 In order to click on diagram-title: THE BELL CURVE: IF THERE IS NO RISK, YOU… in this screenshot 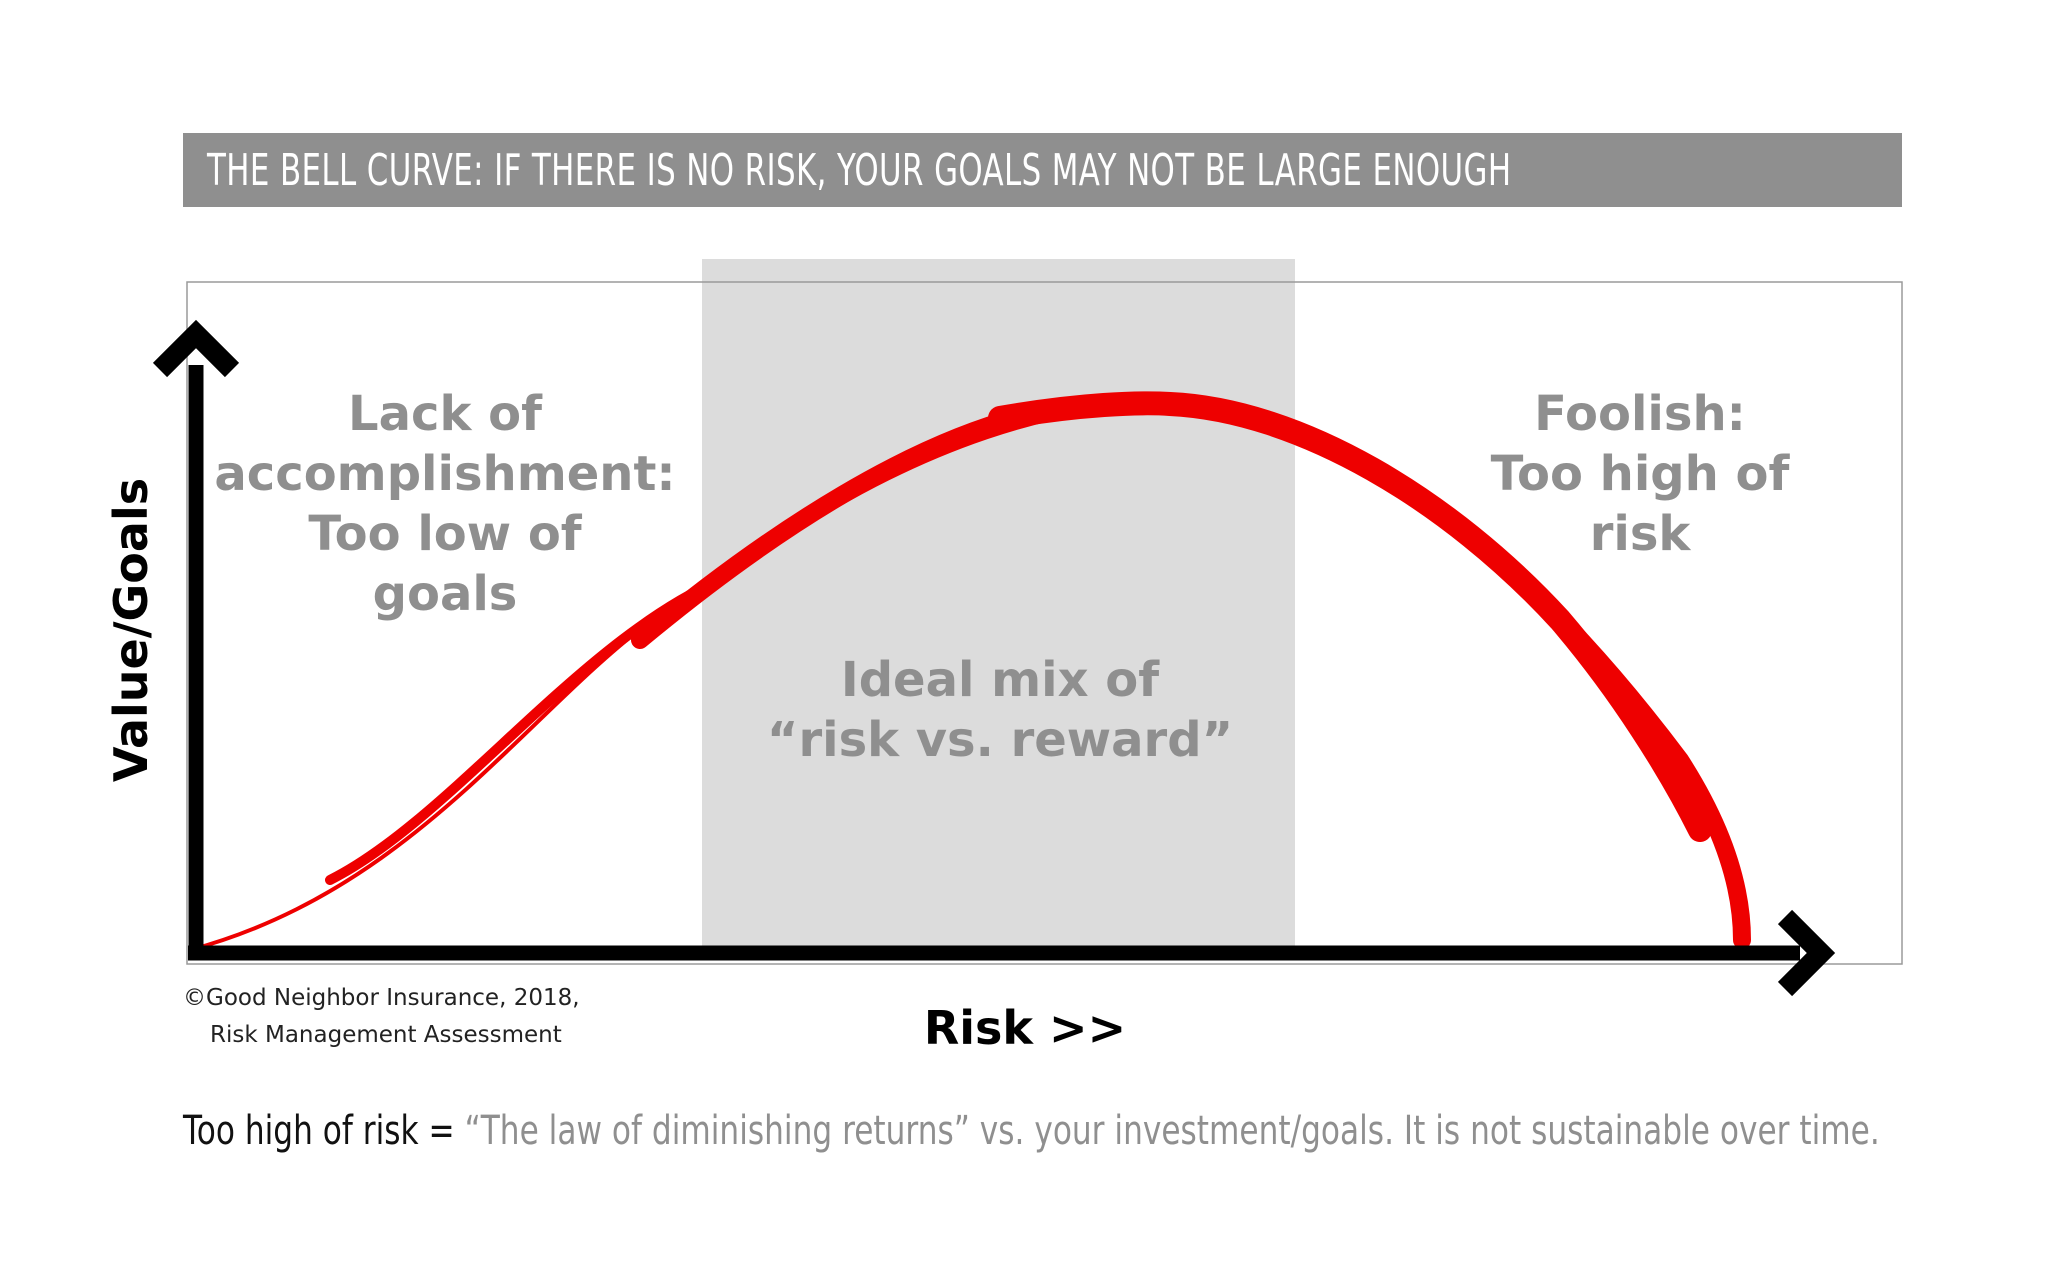, I will do `click(859, 170)`.